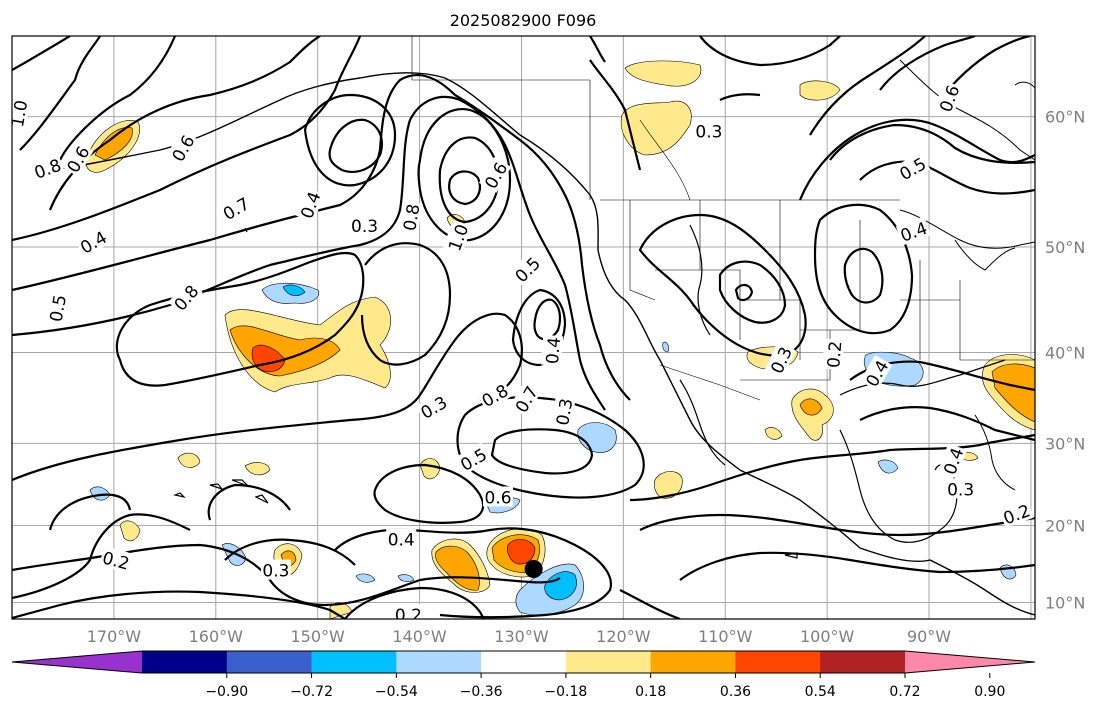 This screenshot has height=712, width=1105. I want to click on colorbar-tick-label: 0.18, so click(650, 692).